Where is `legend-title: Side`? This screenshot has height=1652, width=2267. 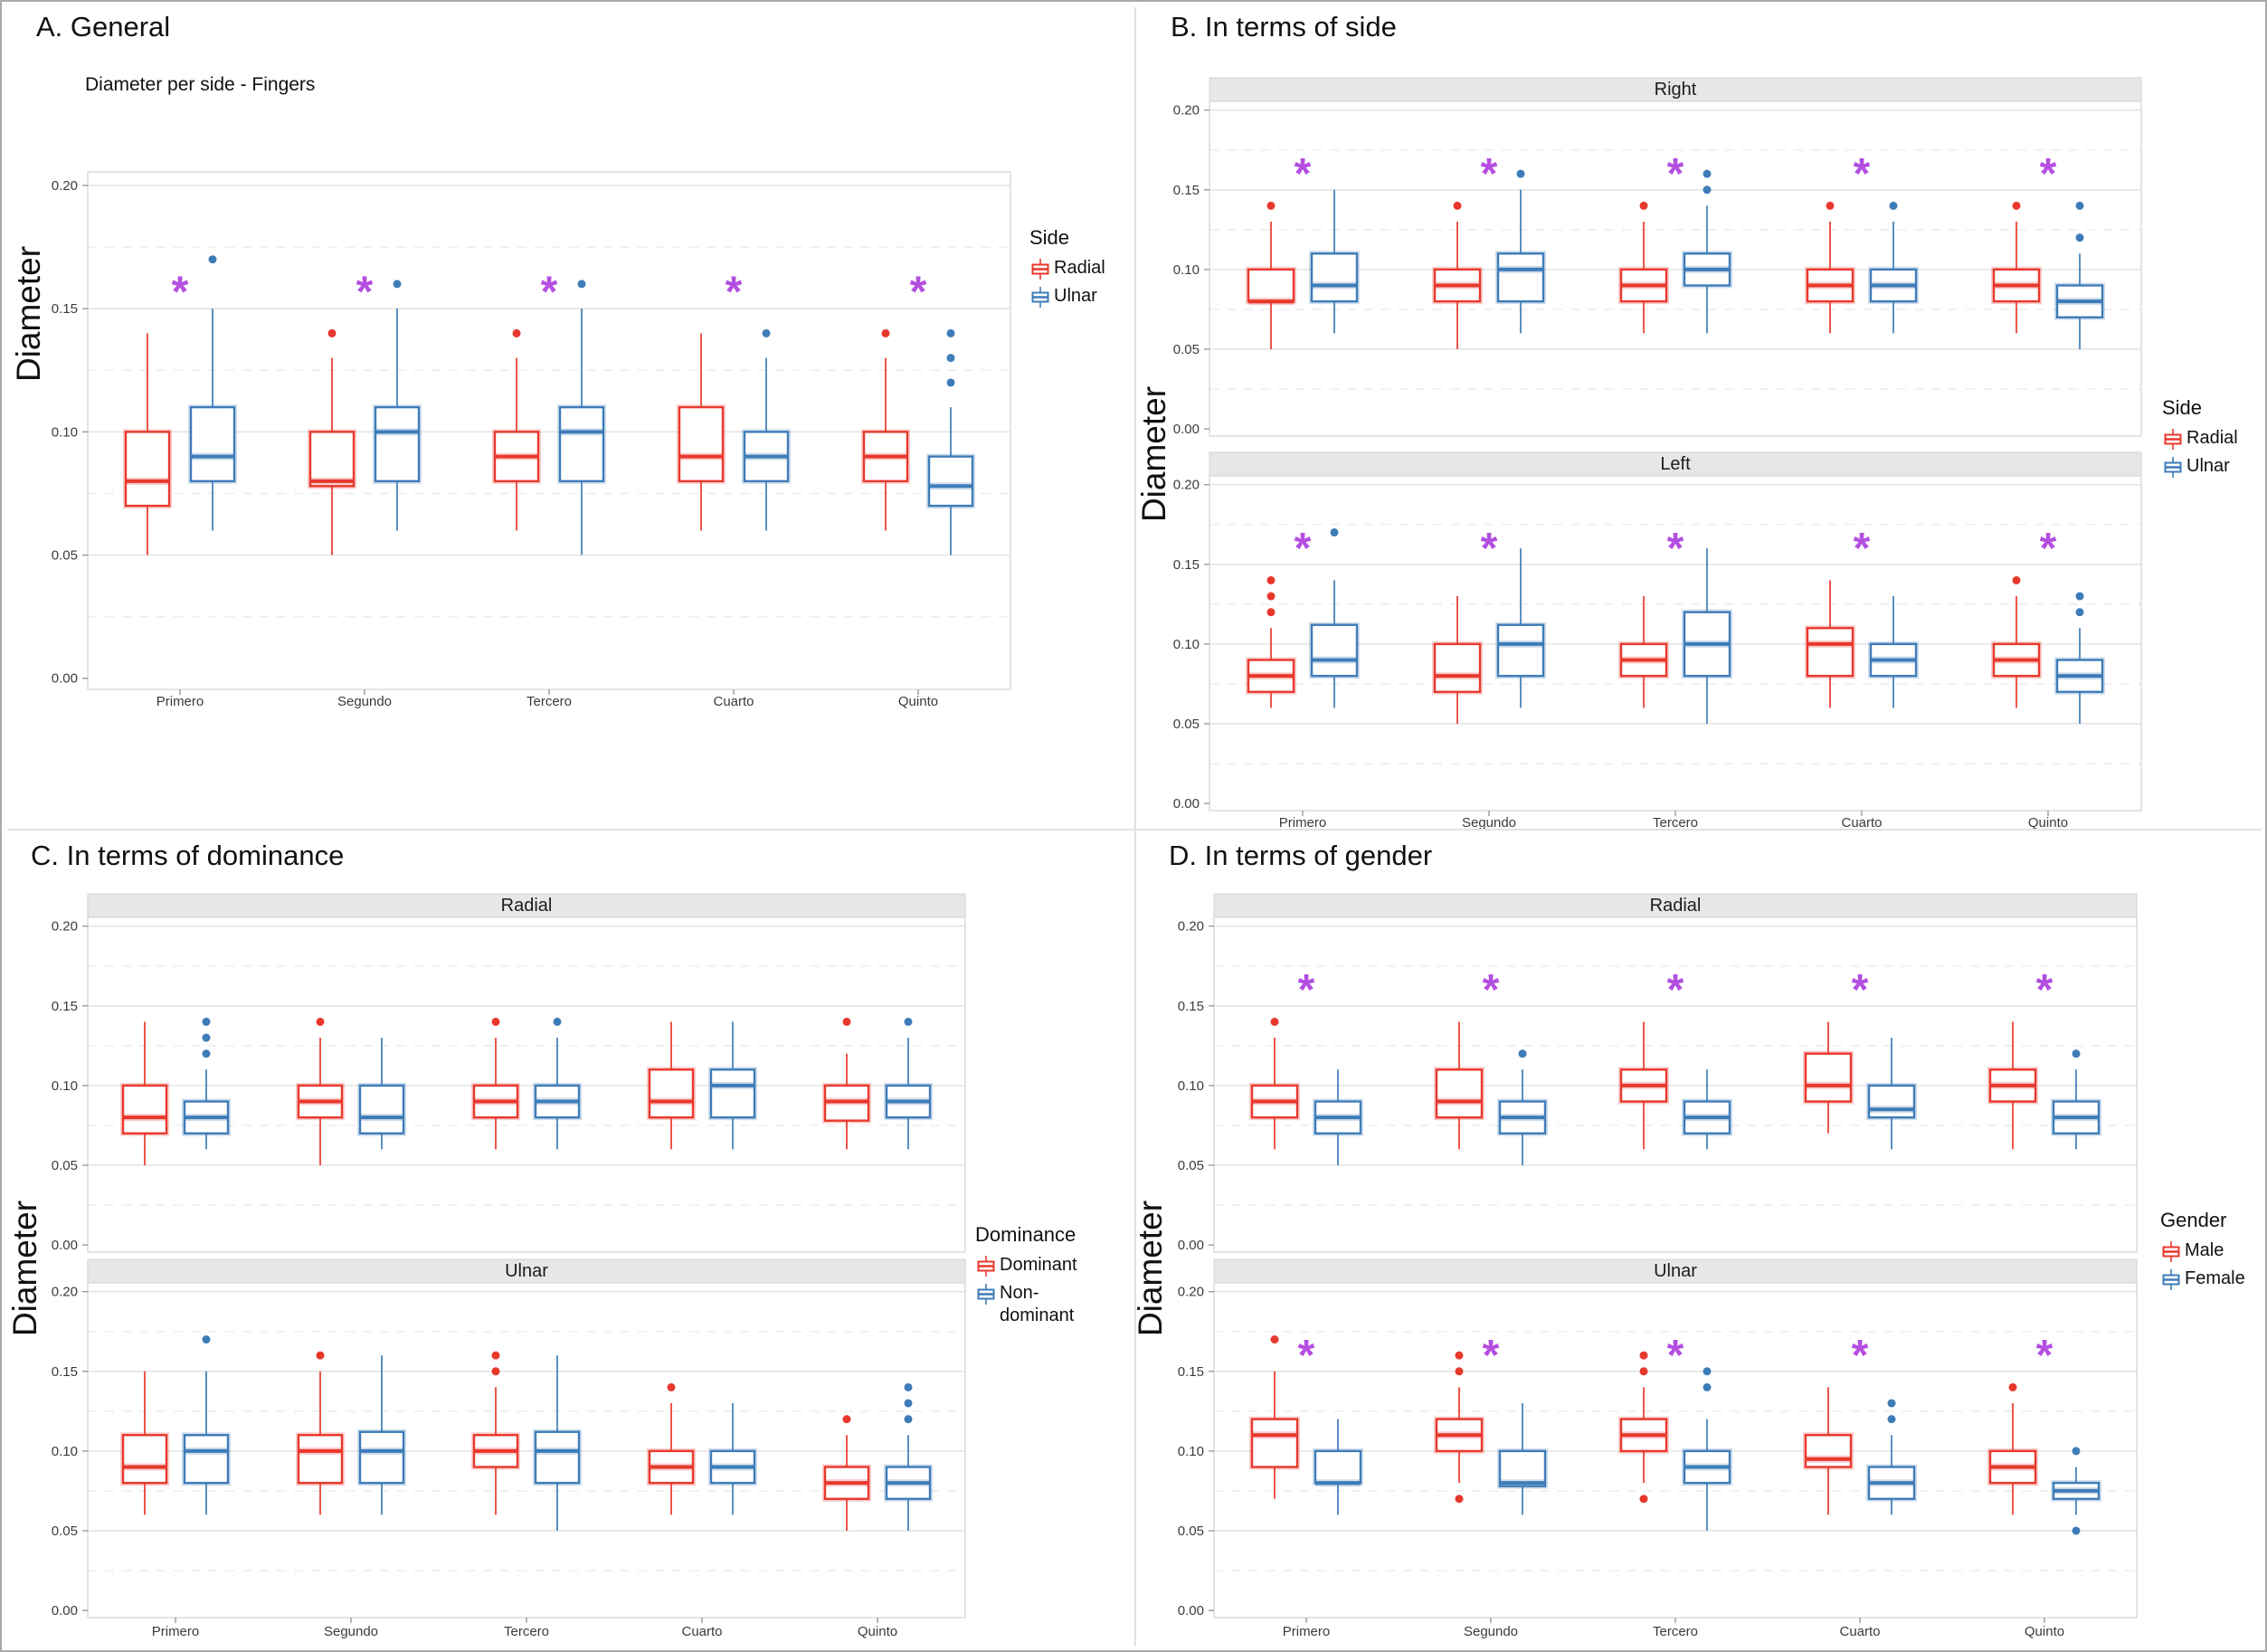 legend-title: Side is located at coordinates (1049, 237).